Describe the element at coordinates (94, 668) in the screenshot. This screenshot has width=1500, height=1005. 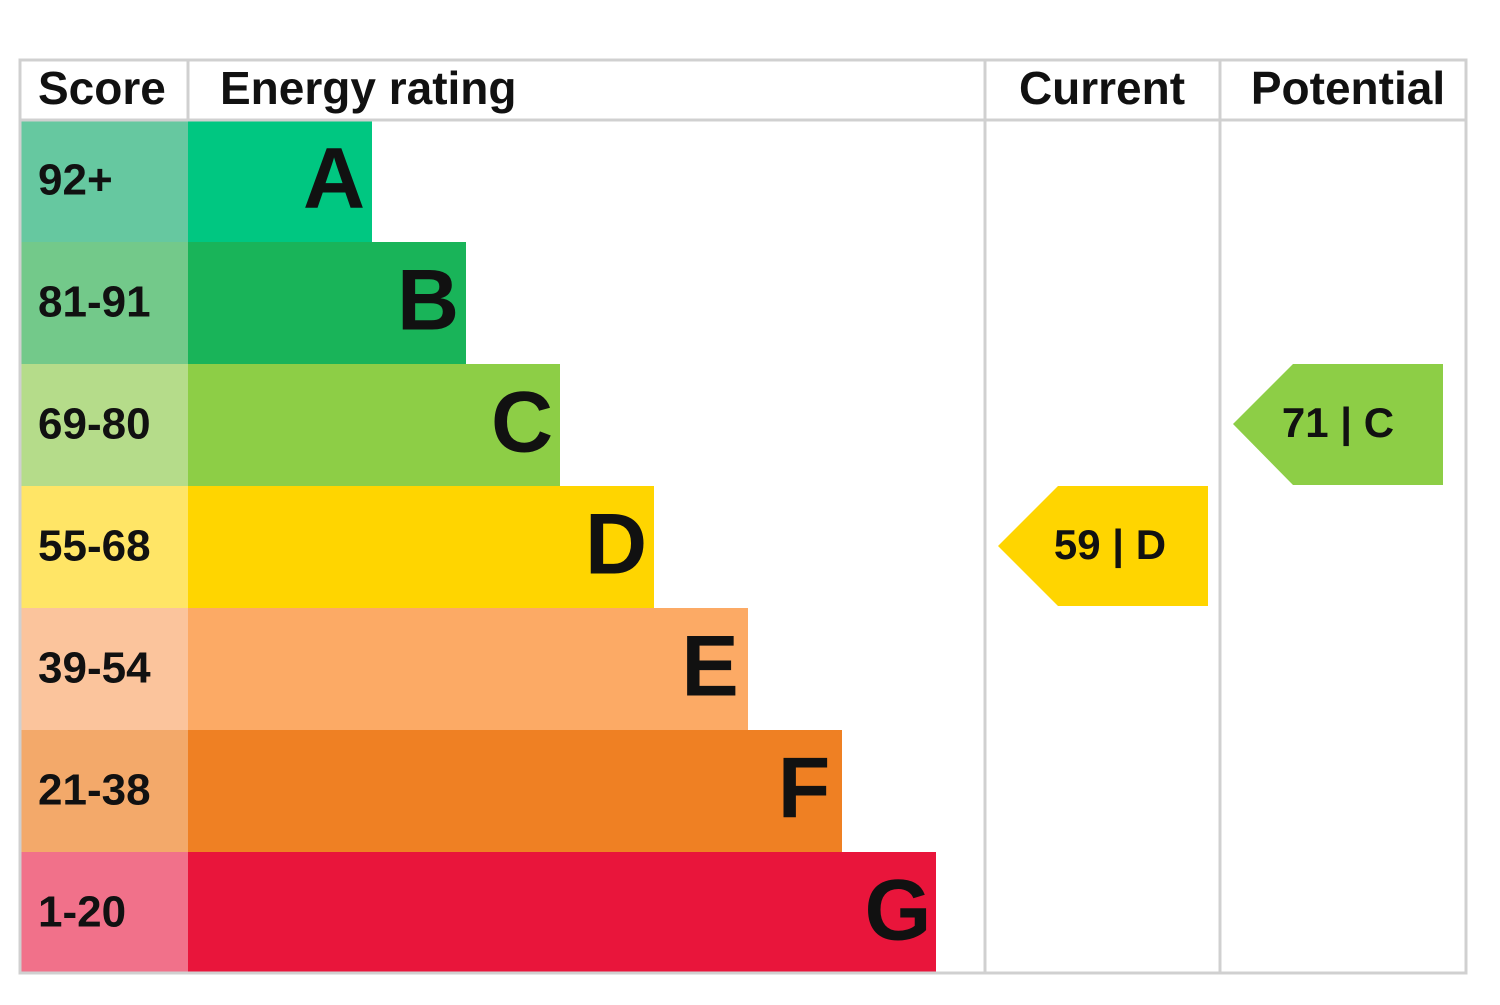
I see `score-label: 39-54` at that location.